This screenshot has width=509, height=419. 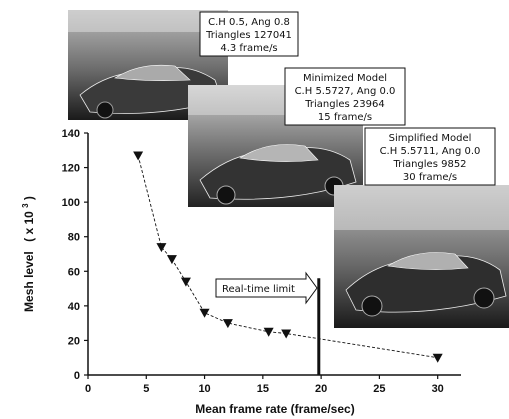 I want to click on y-axis-label-prefix: Mesh level, so click(x=29, y=281).